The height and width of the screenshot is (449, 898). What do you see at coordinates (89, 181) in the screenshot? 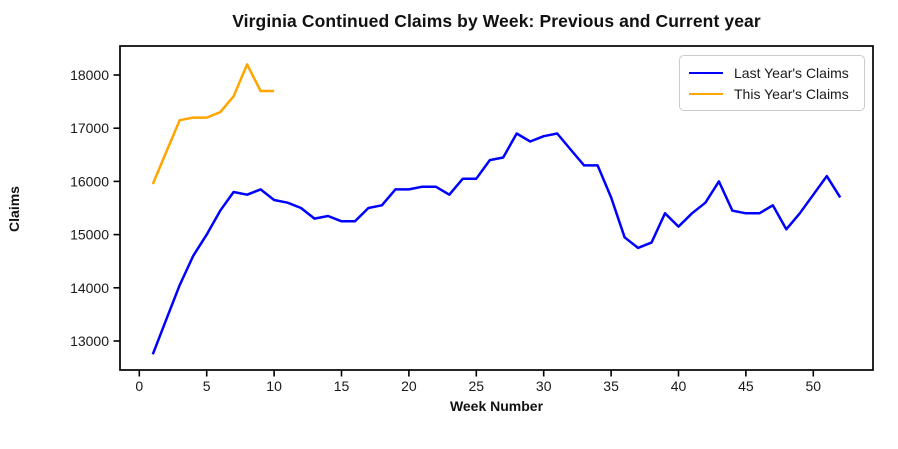
I see `y-tick-label: 16000` at bounding box center [89, 181].